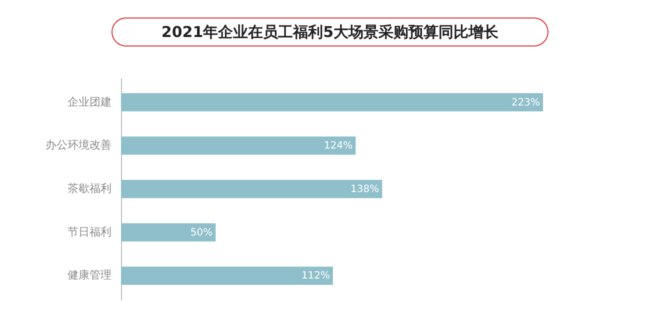 The width and height of the screenshot is (667, 320). I want to click on y-tick-label: 健康管理, so click(90, 275).